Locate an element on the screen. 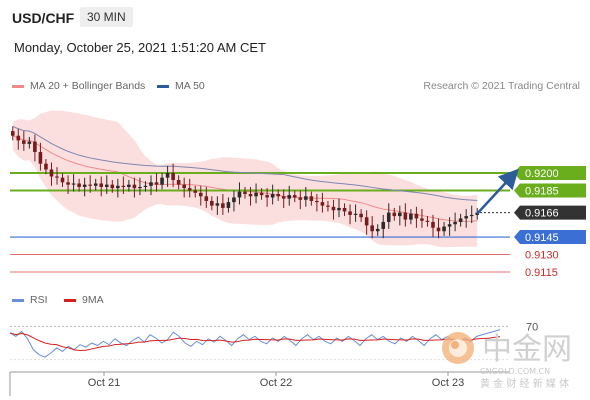 The width and height of the screenshot is (590, 400). x-tick-label: Oct 23 is located at coordinates (448, 383).